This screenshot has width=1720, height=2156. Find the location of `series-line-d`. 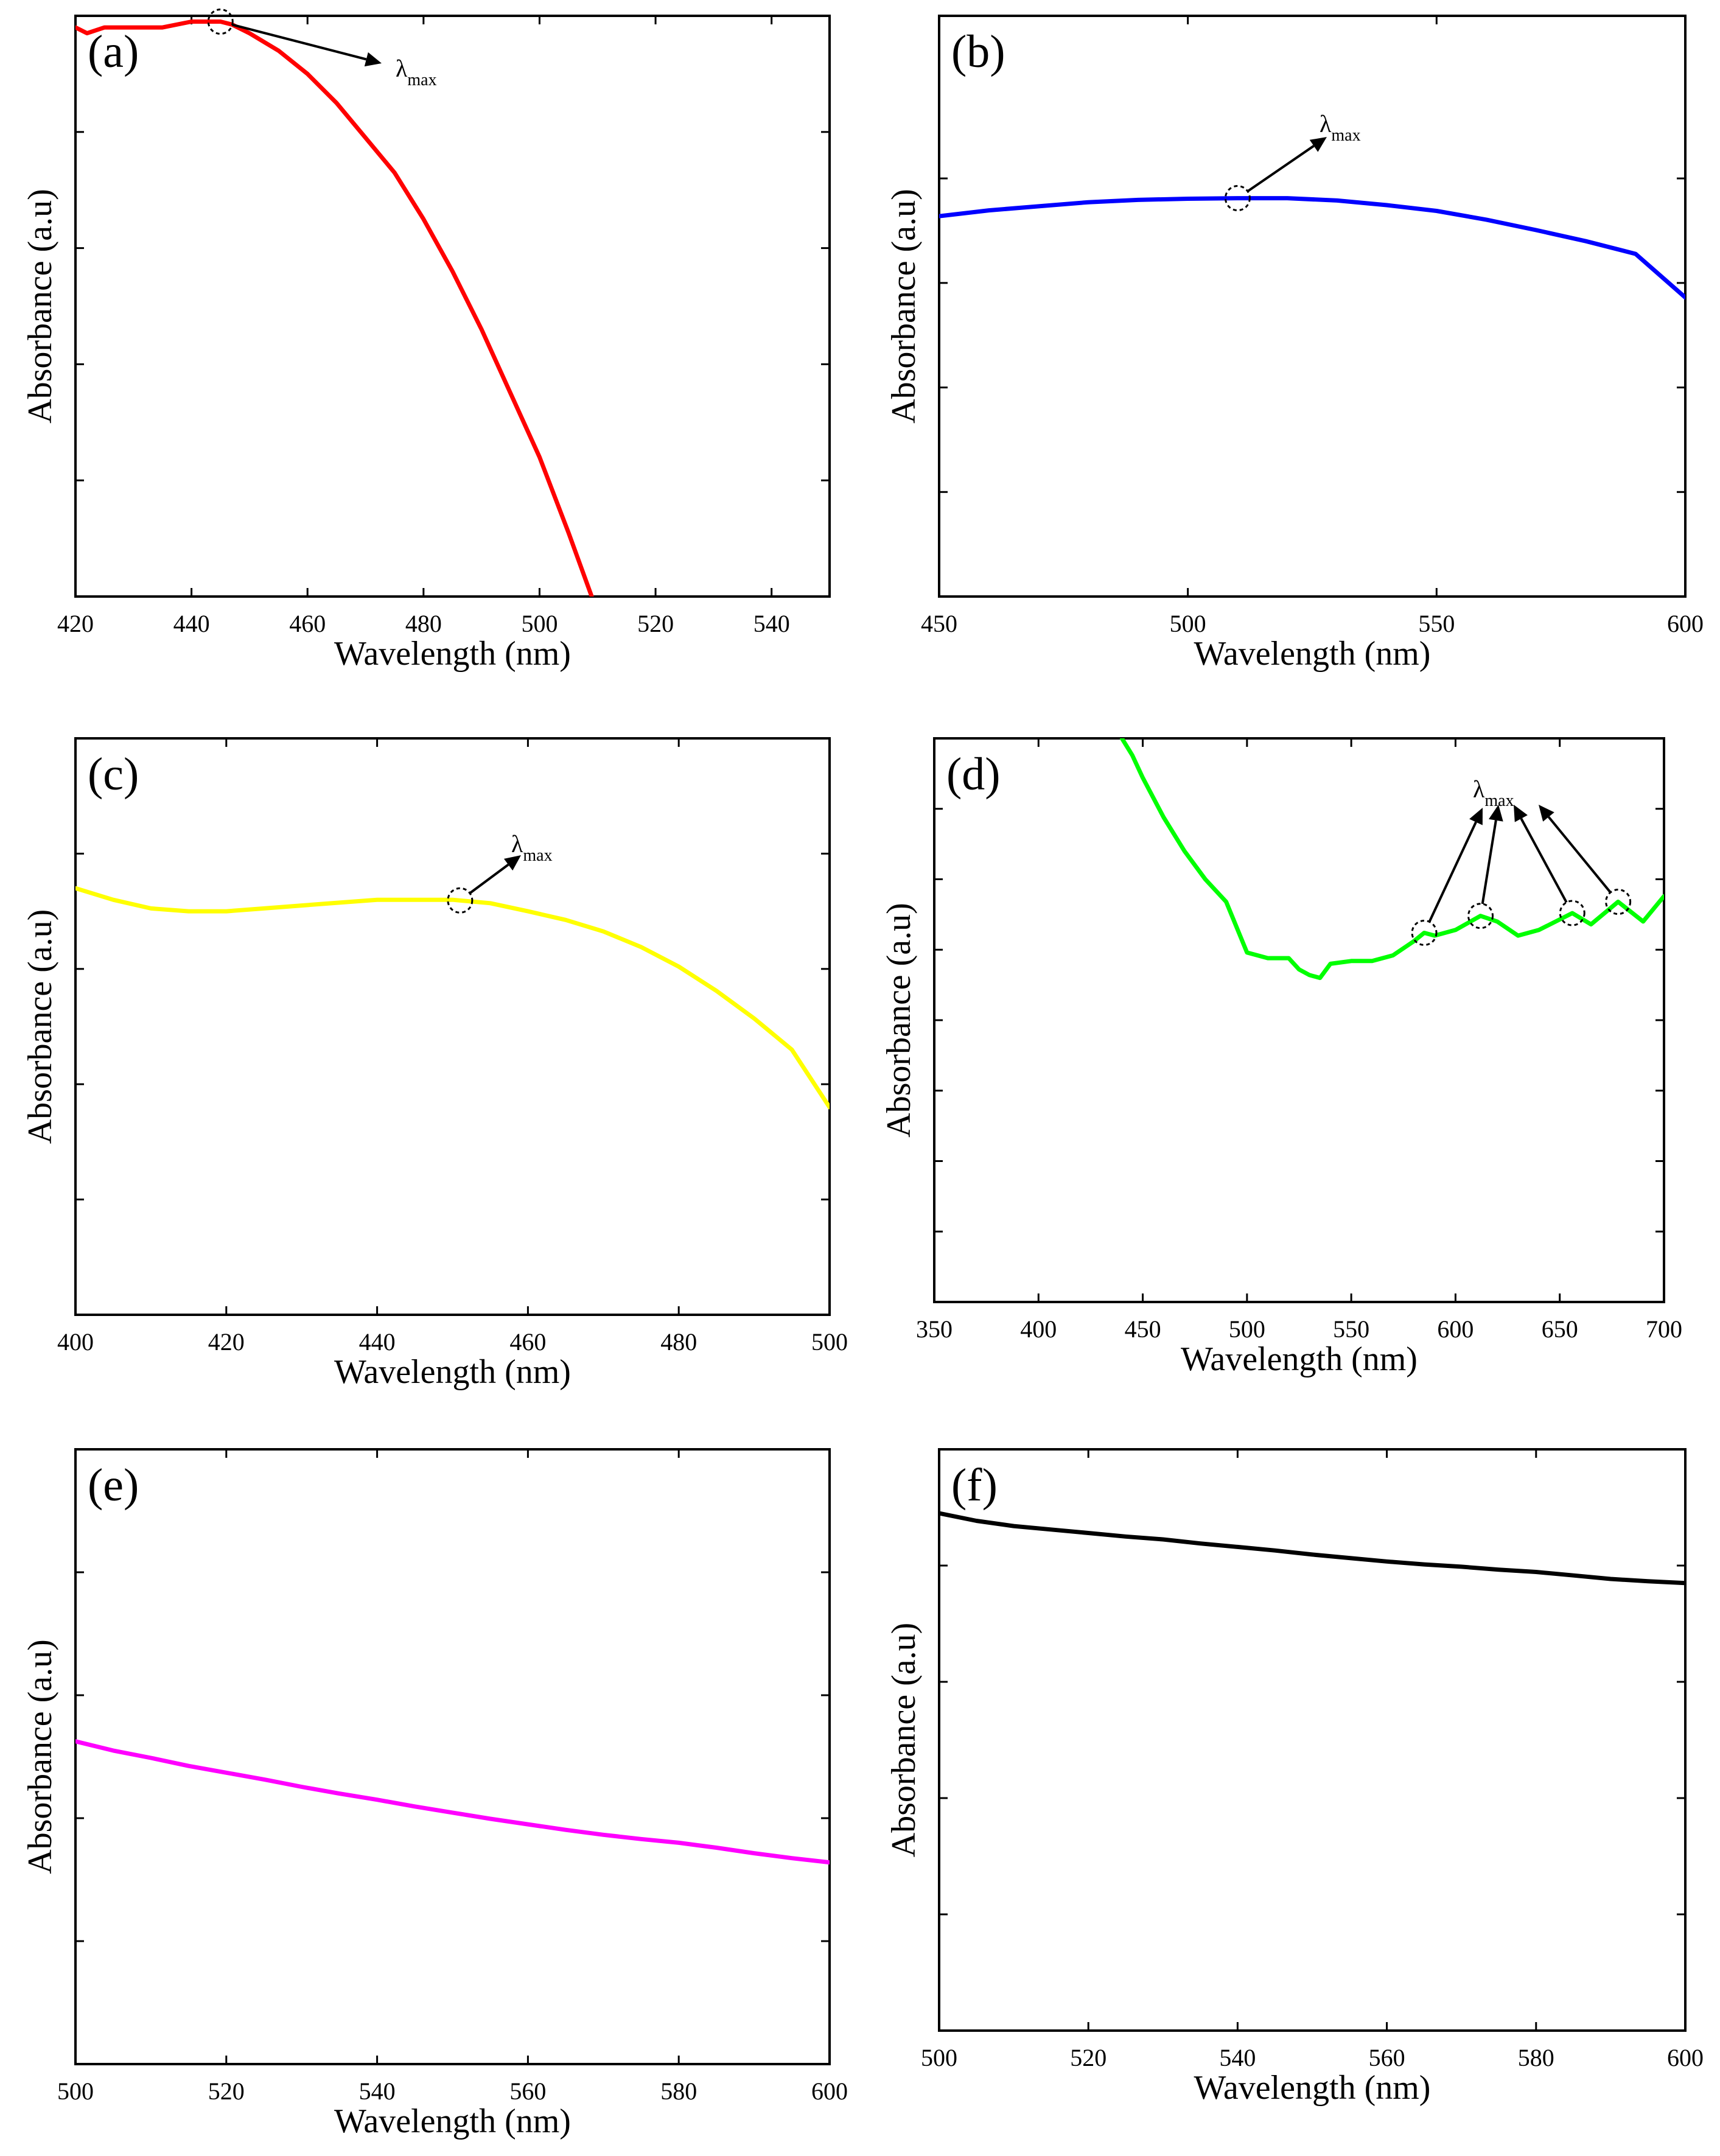

series-line-d is located at coordinates (1391, 859).